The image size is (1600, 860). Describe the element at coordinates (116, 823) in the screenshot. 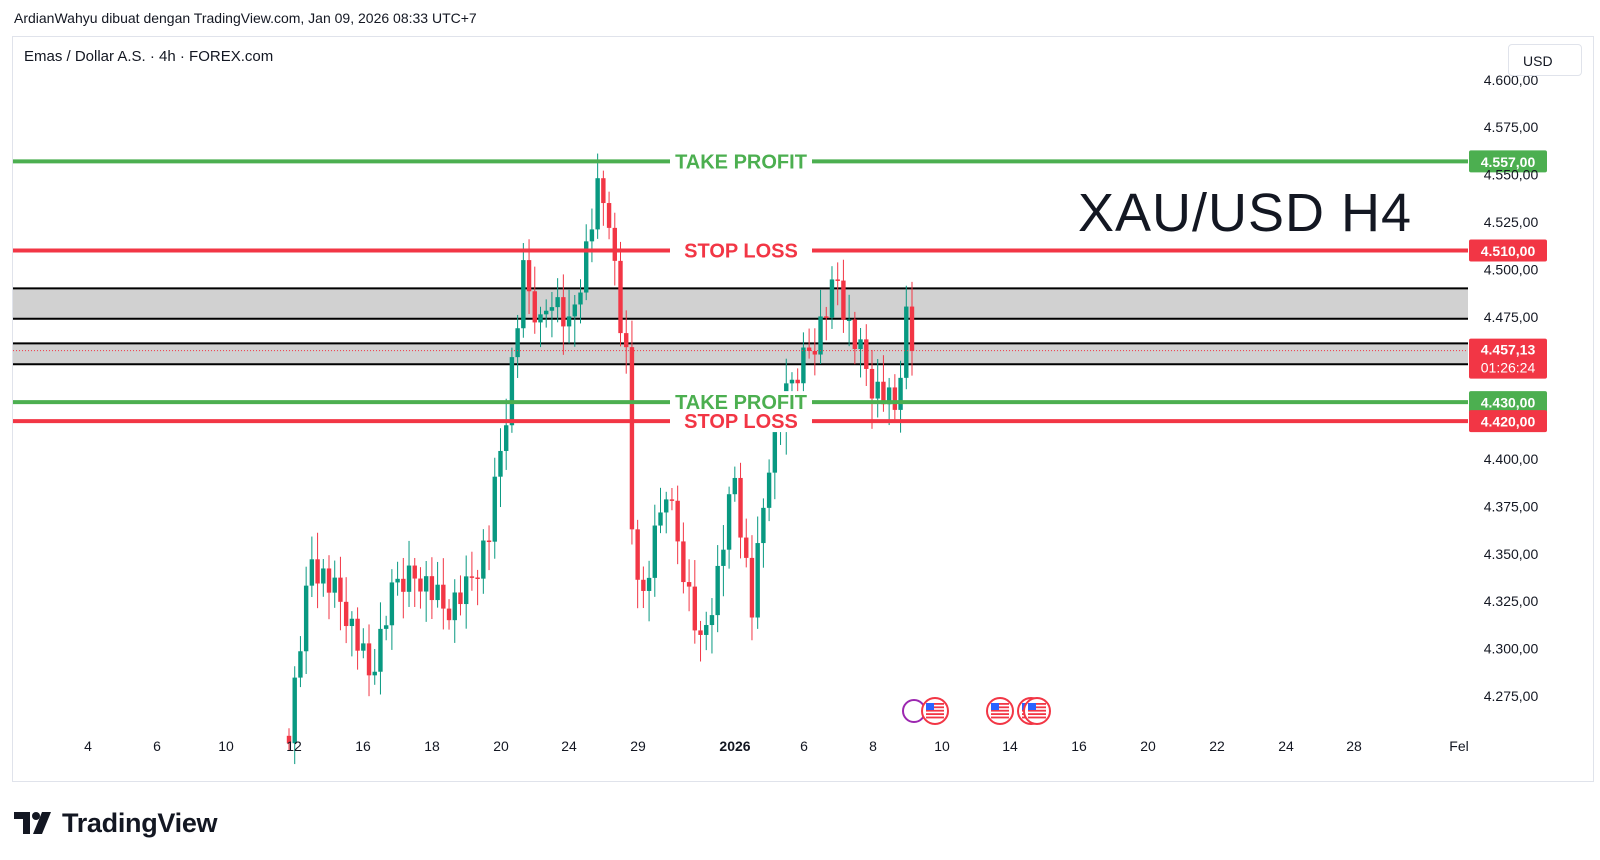

I see `tradingview-logo: TradingView` at that location.